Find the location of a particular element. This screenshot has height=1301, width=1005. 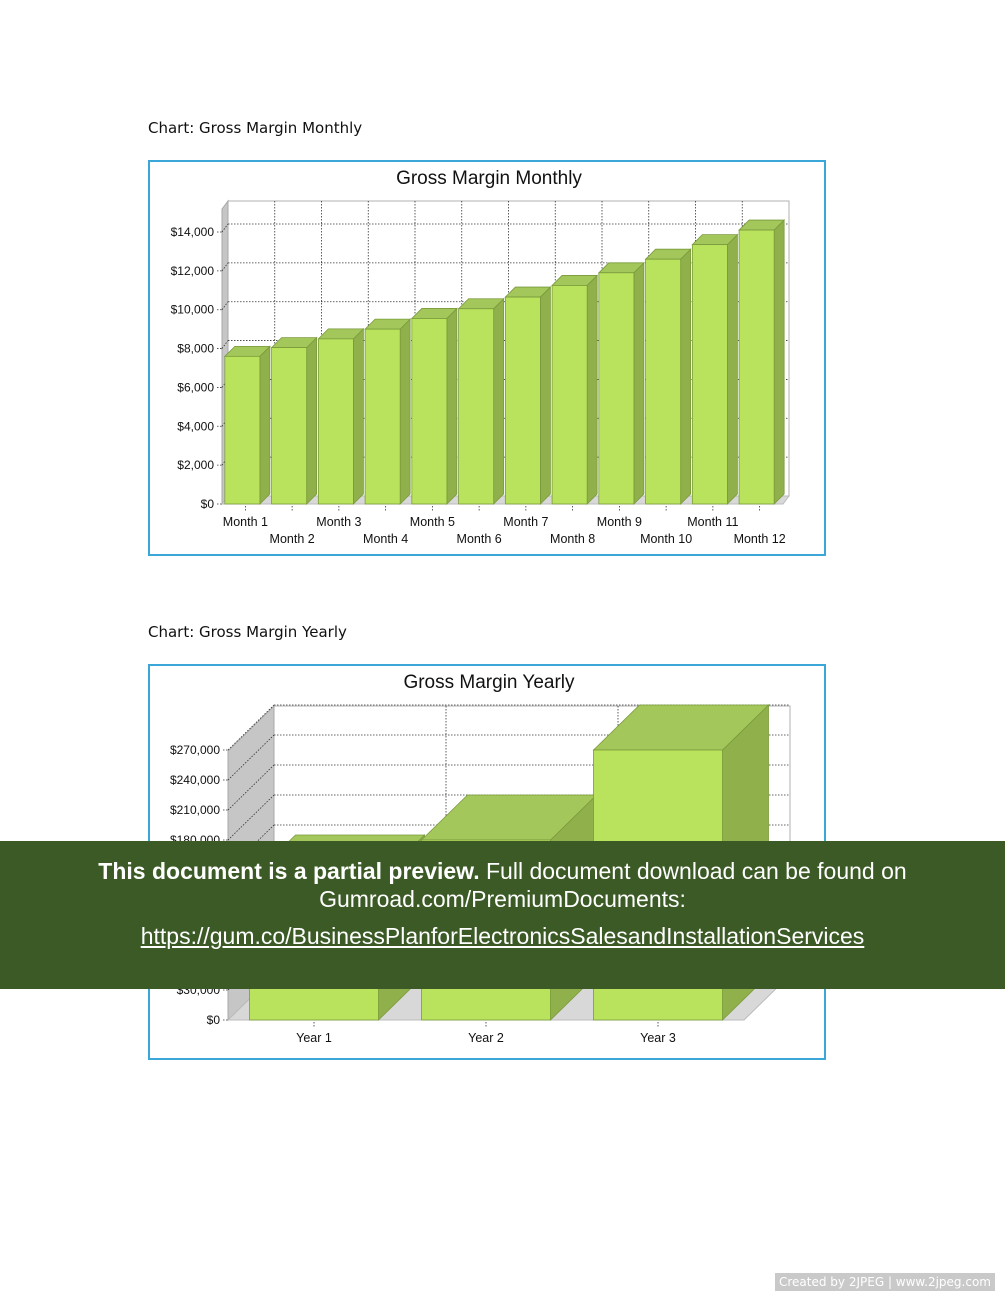

x-tick-label: Month 2 is located at coordinates (292, 539).